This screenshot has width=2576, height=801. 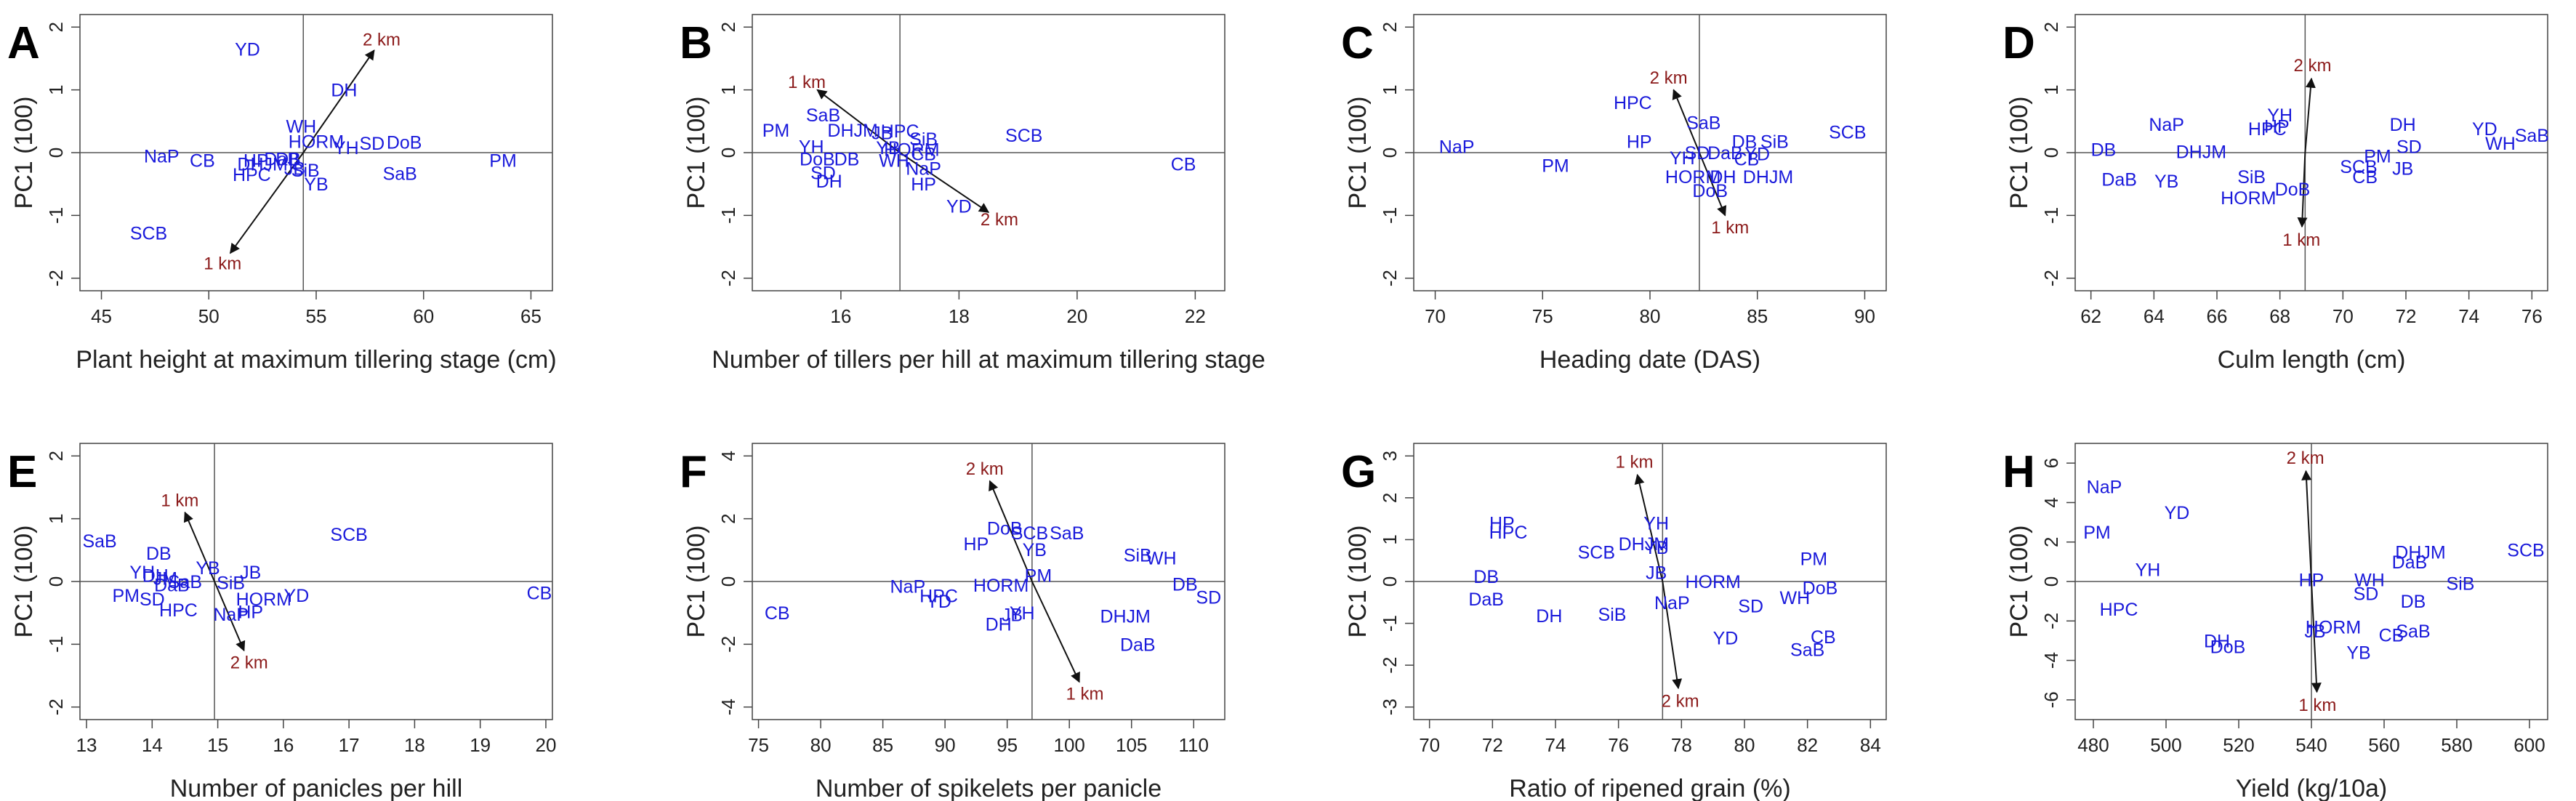 I want to click on y-tick-label: -4, so click(x=728, y=707).